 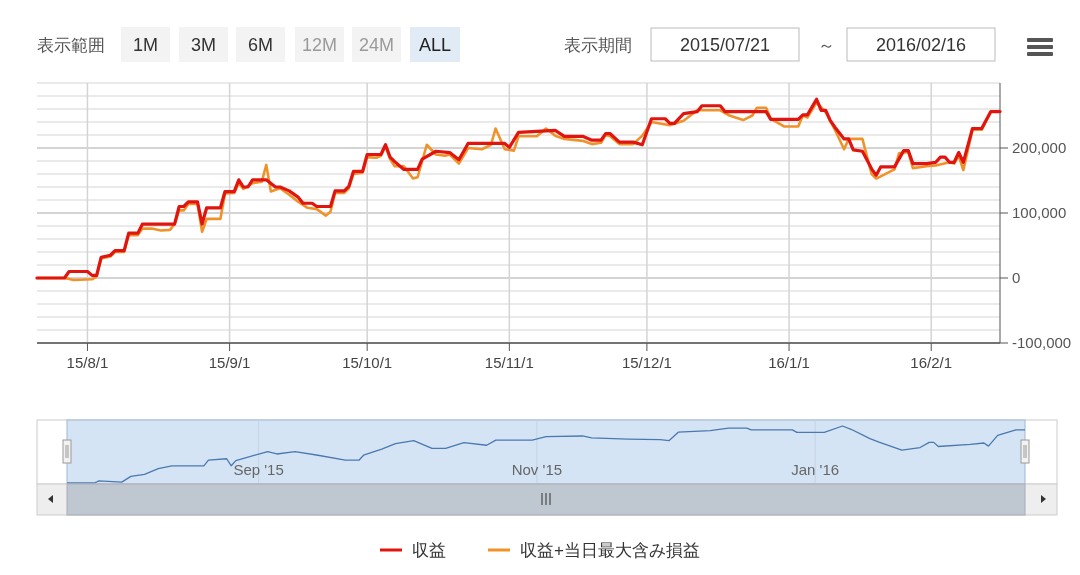 What do you see at coordinates (367, 362) in the screenshot?
I see `x-tick-label: 15/10/1` at bounding box center [367, 362].